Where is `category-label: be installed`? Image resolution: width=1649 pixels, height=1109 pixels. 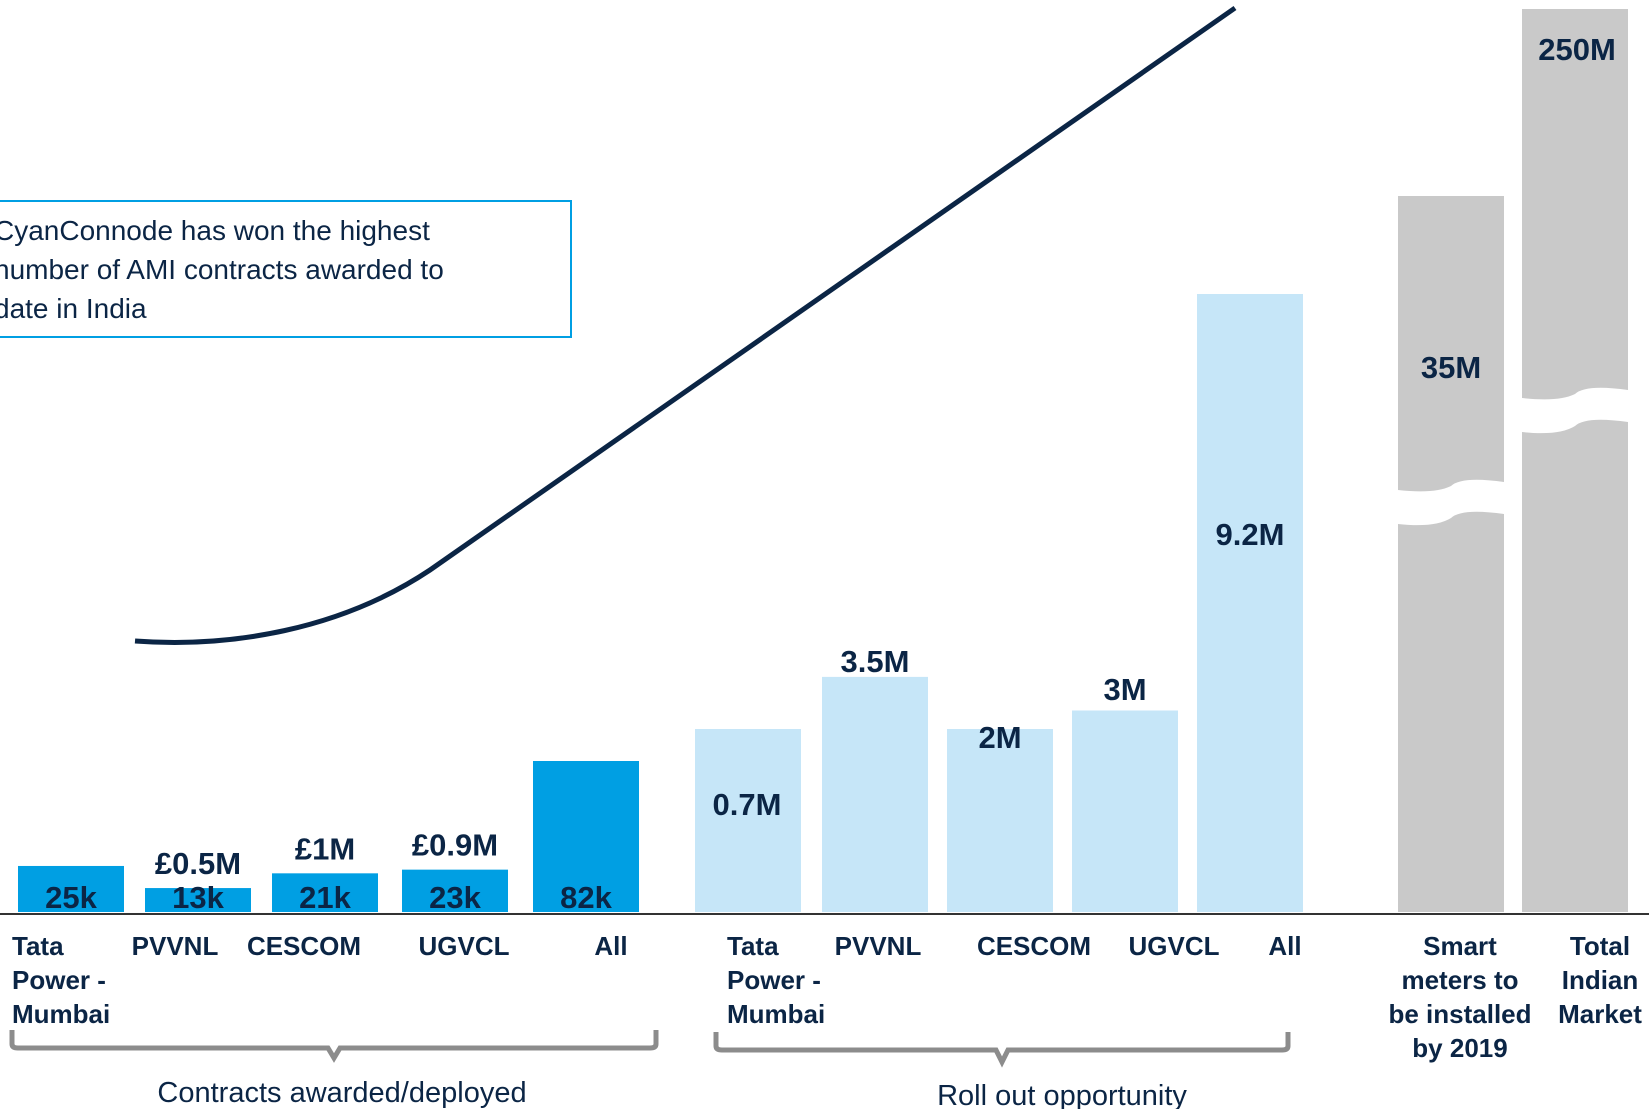
category-label: be installed is located at coordinates (1459, 1014).